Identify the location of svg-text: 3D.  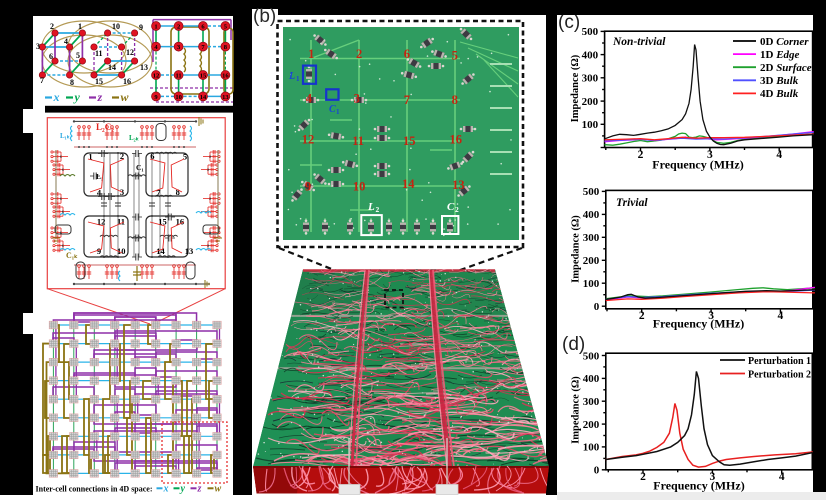
(767, 81).